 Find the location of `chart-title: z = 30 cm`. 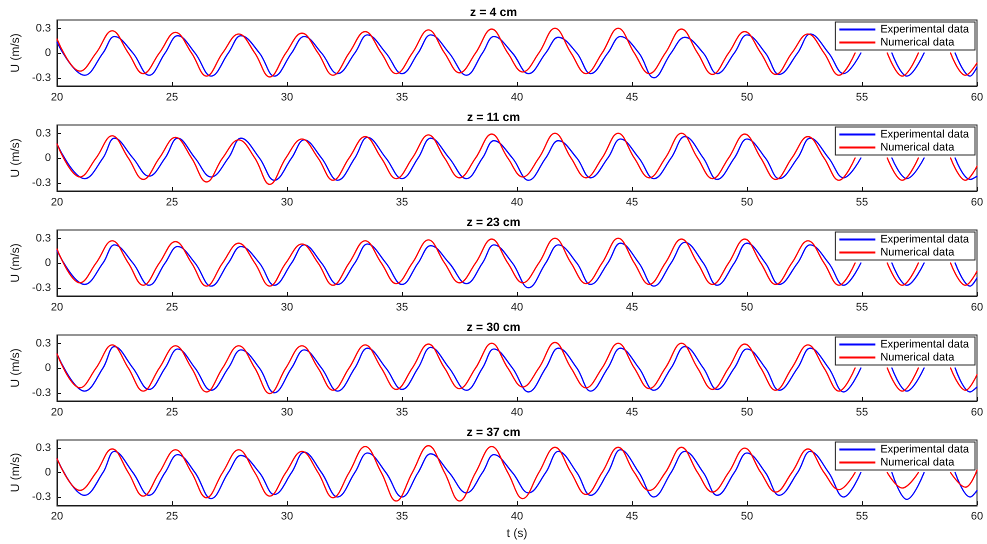

chart-title: z = 30 cm is located at coordinates (493, 327).